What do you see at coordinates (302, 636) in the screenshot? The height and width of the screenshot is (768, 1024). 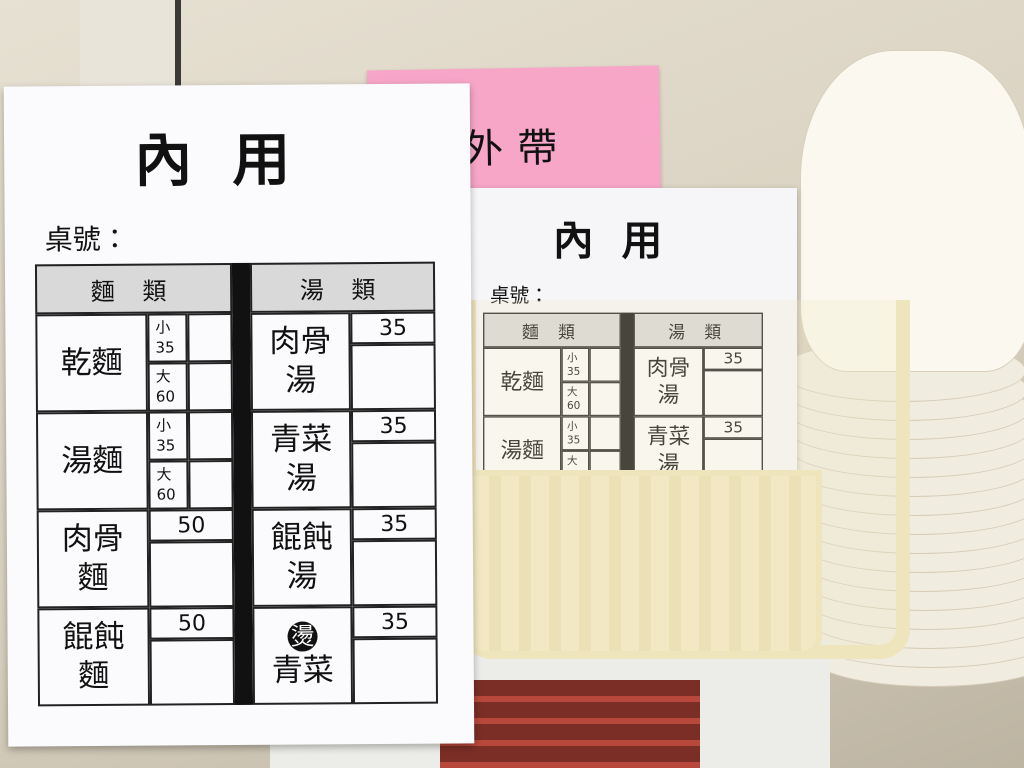 I see `badge: 燙` at bounding box center [302, 636].